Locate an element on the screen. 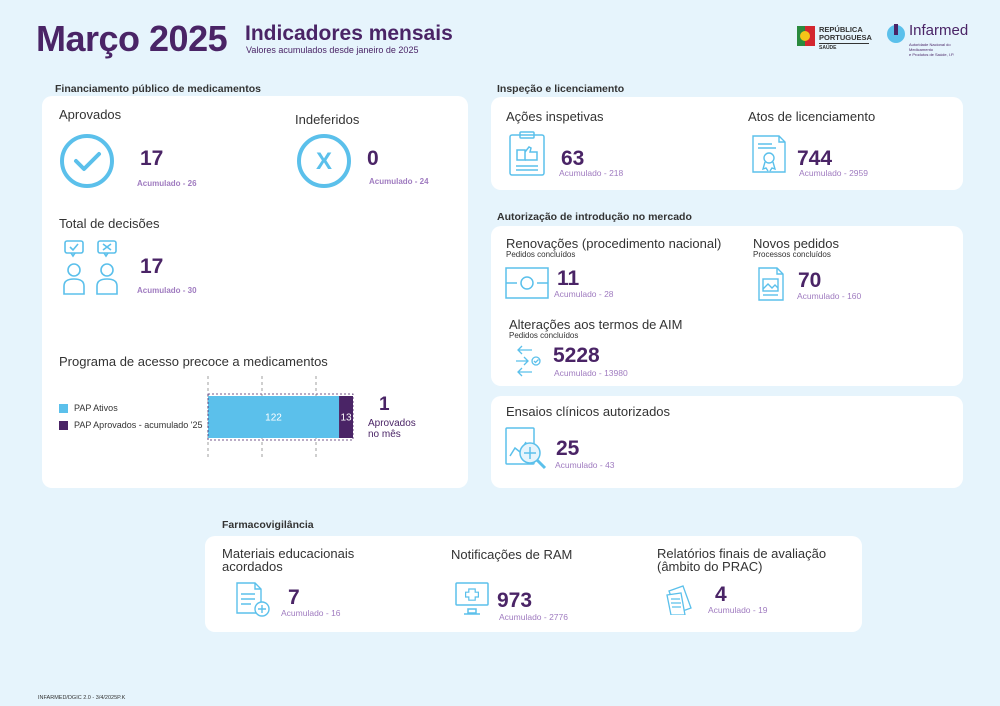 The width and height of the screenshot is (1000, 706). pap-aprovados-mes-label1: Aprovados is located at coordinates (392, 423).